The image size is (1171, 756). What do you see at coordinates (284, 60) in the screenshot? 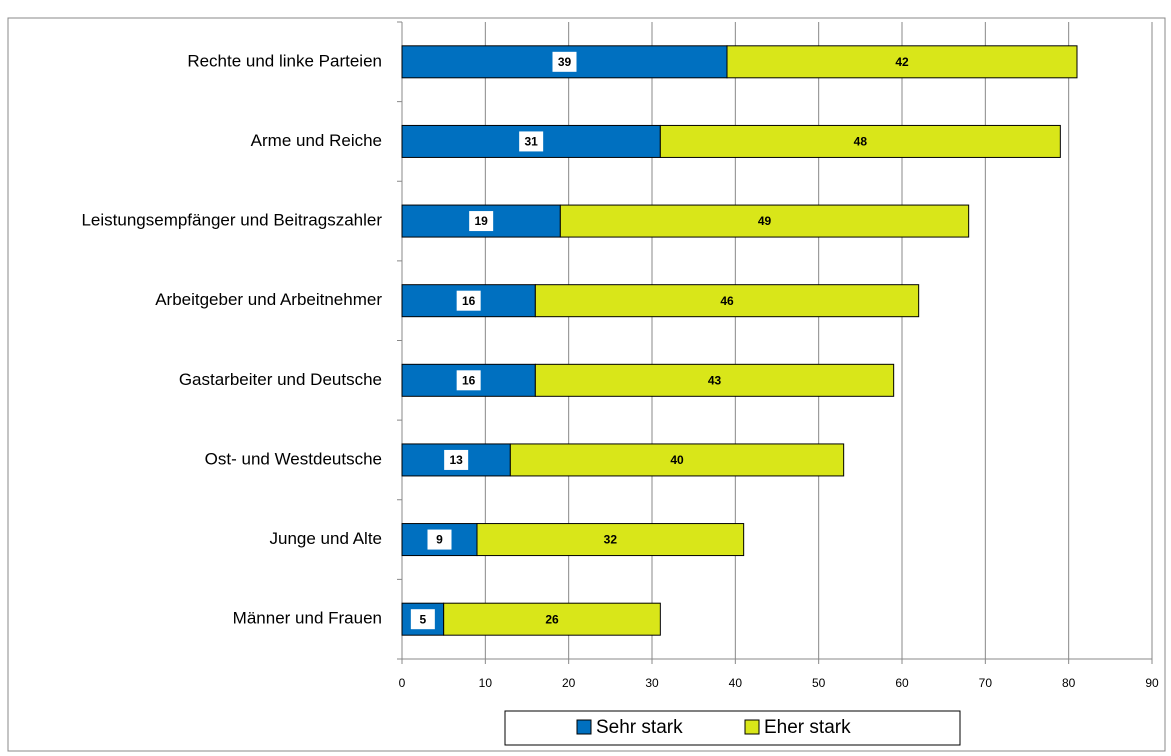
I see `y-tick-label: Rechte und linke Parteien` at bounding box center [284, 60].